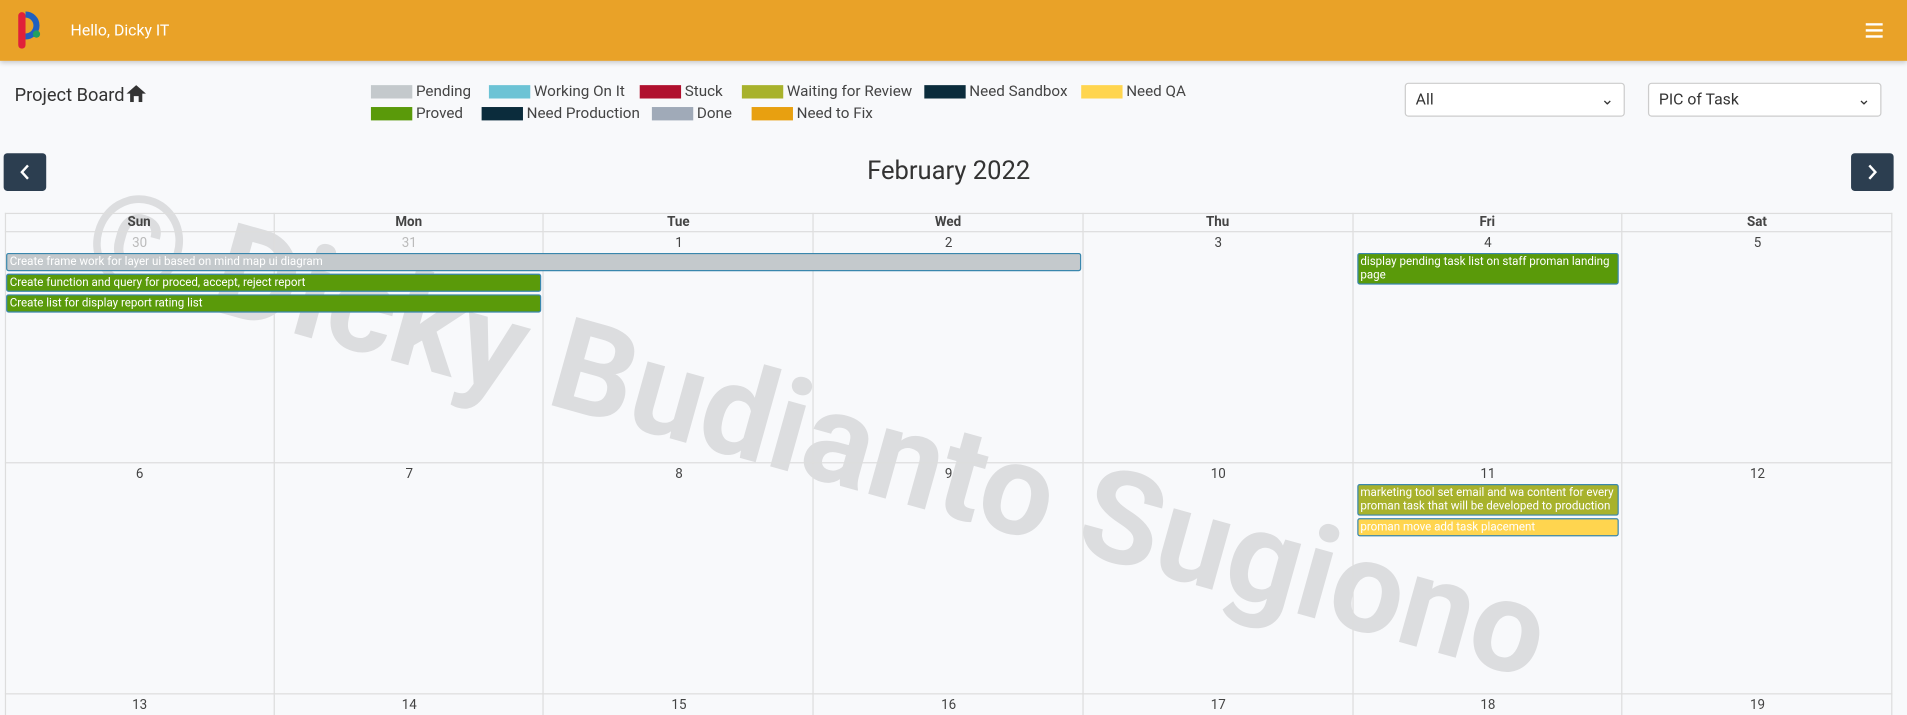 Image resolution: width=1907 pixels, height=715 pixels. Describe the element at coordinates (136, 94) in the screenshot. I see `home-icon` at that location.